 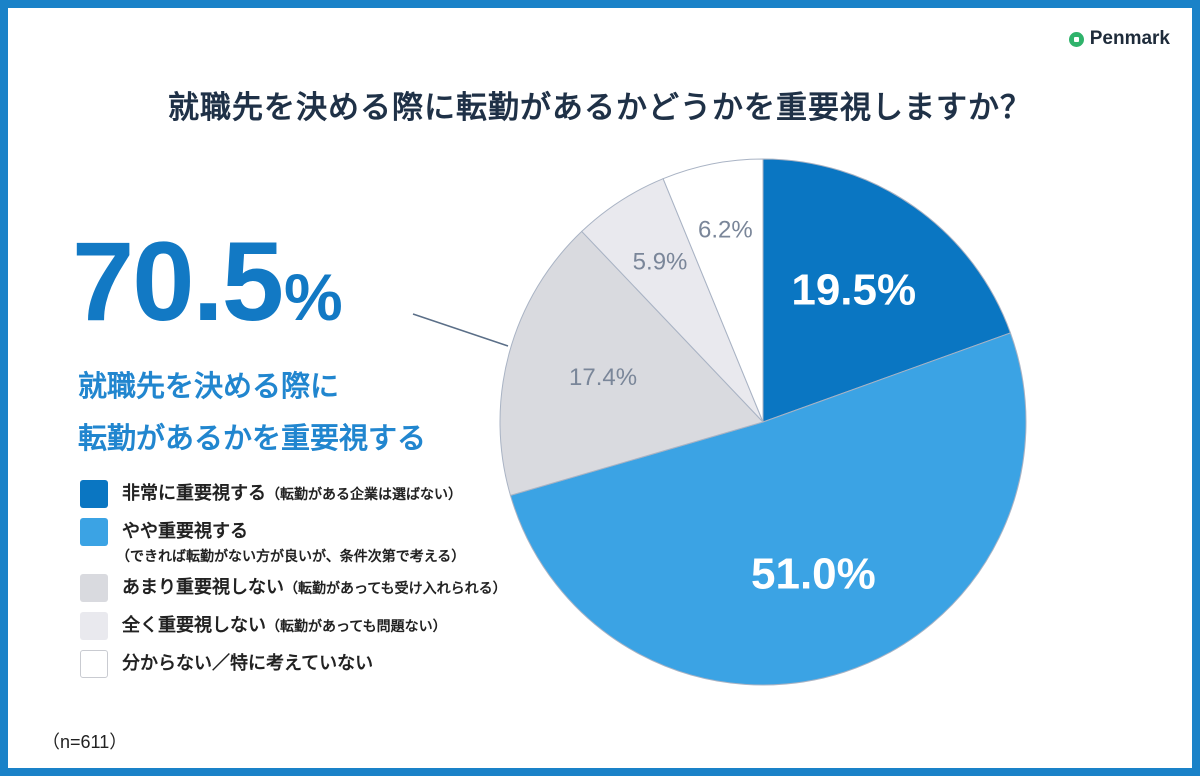 I want to click on legend-sub: （できれば転勤がない方が良いが、条件次第で考える）, so click(x=291, y=557).